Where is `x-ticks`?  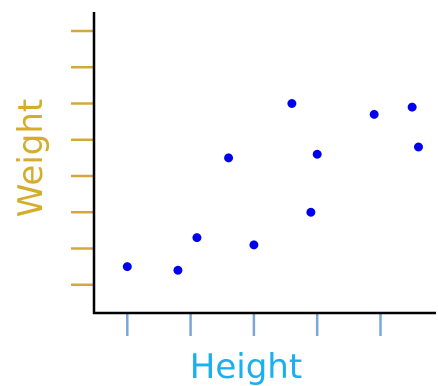
x-ticks is located at coordinates (254, 324).